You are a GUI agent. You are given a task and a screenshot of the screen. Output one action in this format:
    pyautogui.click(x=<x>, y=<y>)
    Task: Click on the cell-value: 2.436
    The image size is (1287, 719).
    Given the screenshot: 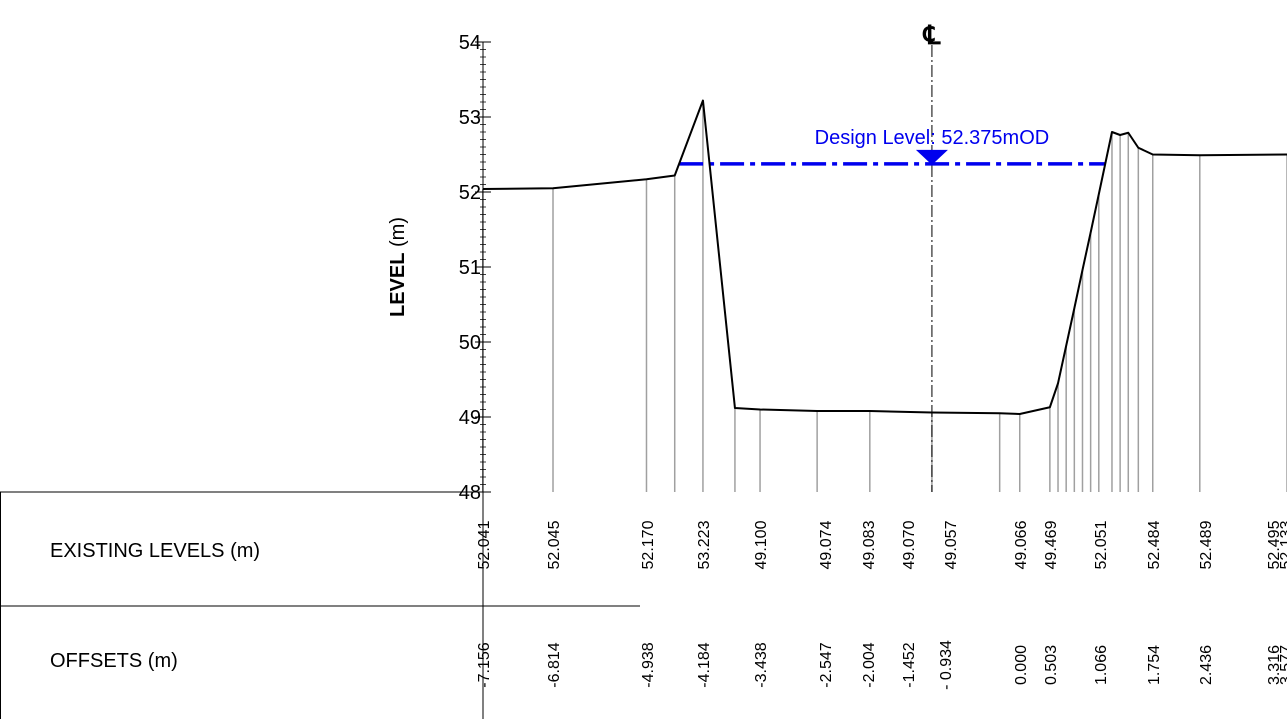 What is the action you would take?
    pyautogui.click(x=1206, y=665)
    